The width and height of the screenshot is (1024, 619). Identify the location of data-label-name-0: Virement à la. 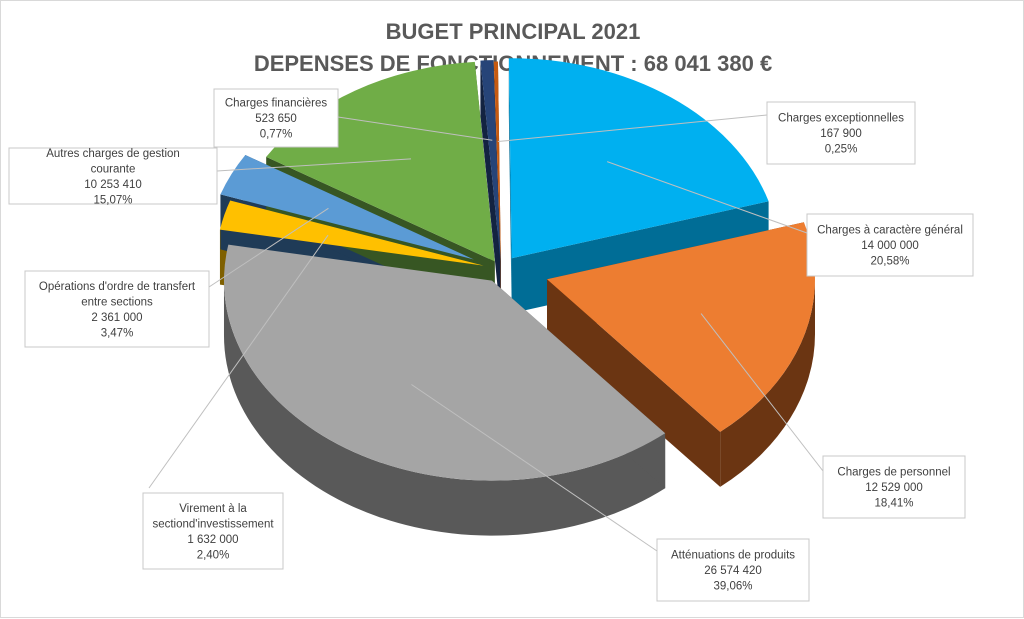
(213, 509).